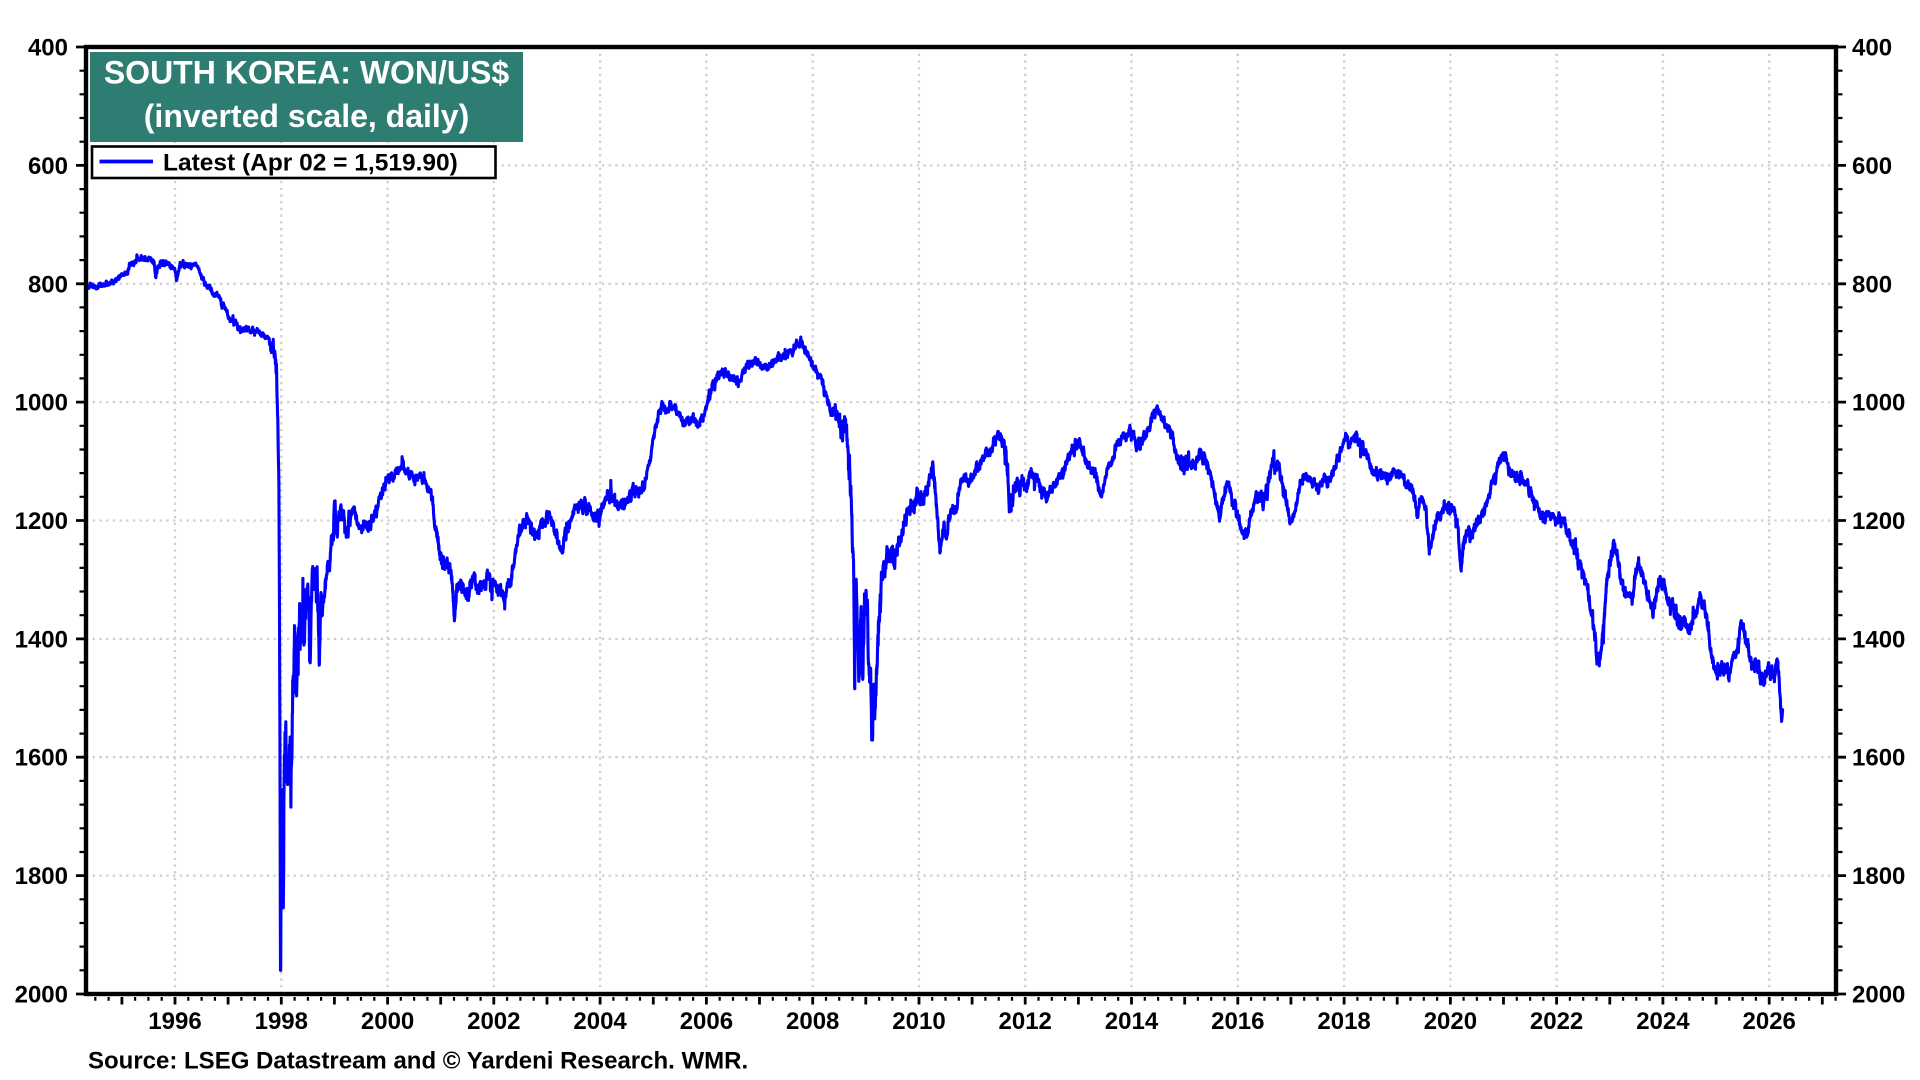 The width and height of the screenshot is (1920, 1080). Describe the element at coordinates (493, 1021) in the screenshot. I see `svg-text: 2002` at that location.